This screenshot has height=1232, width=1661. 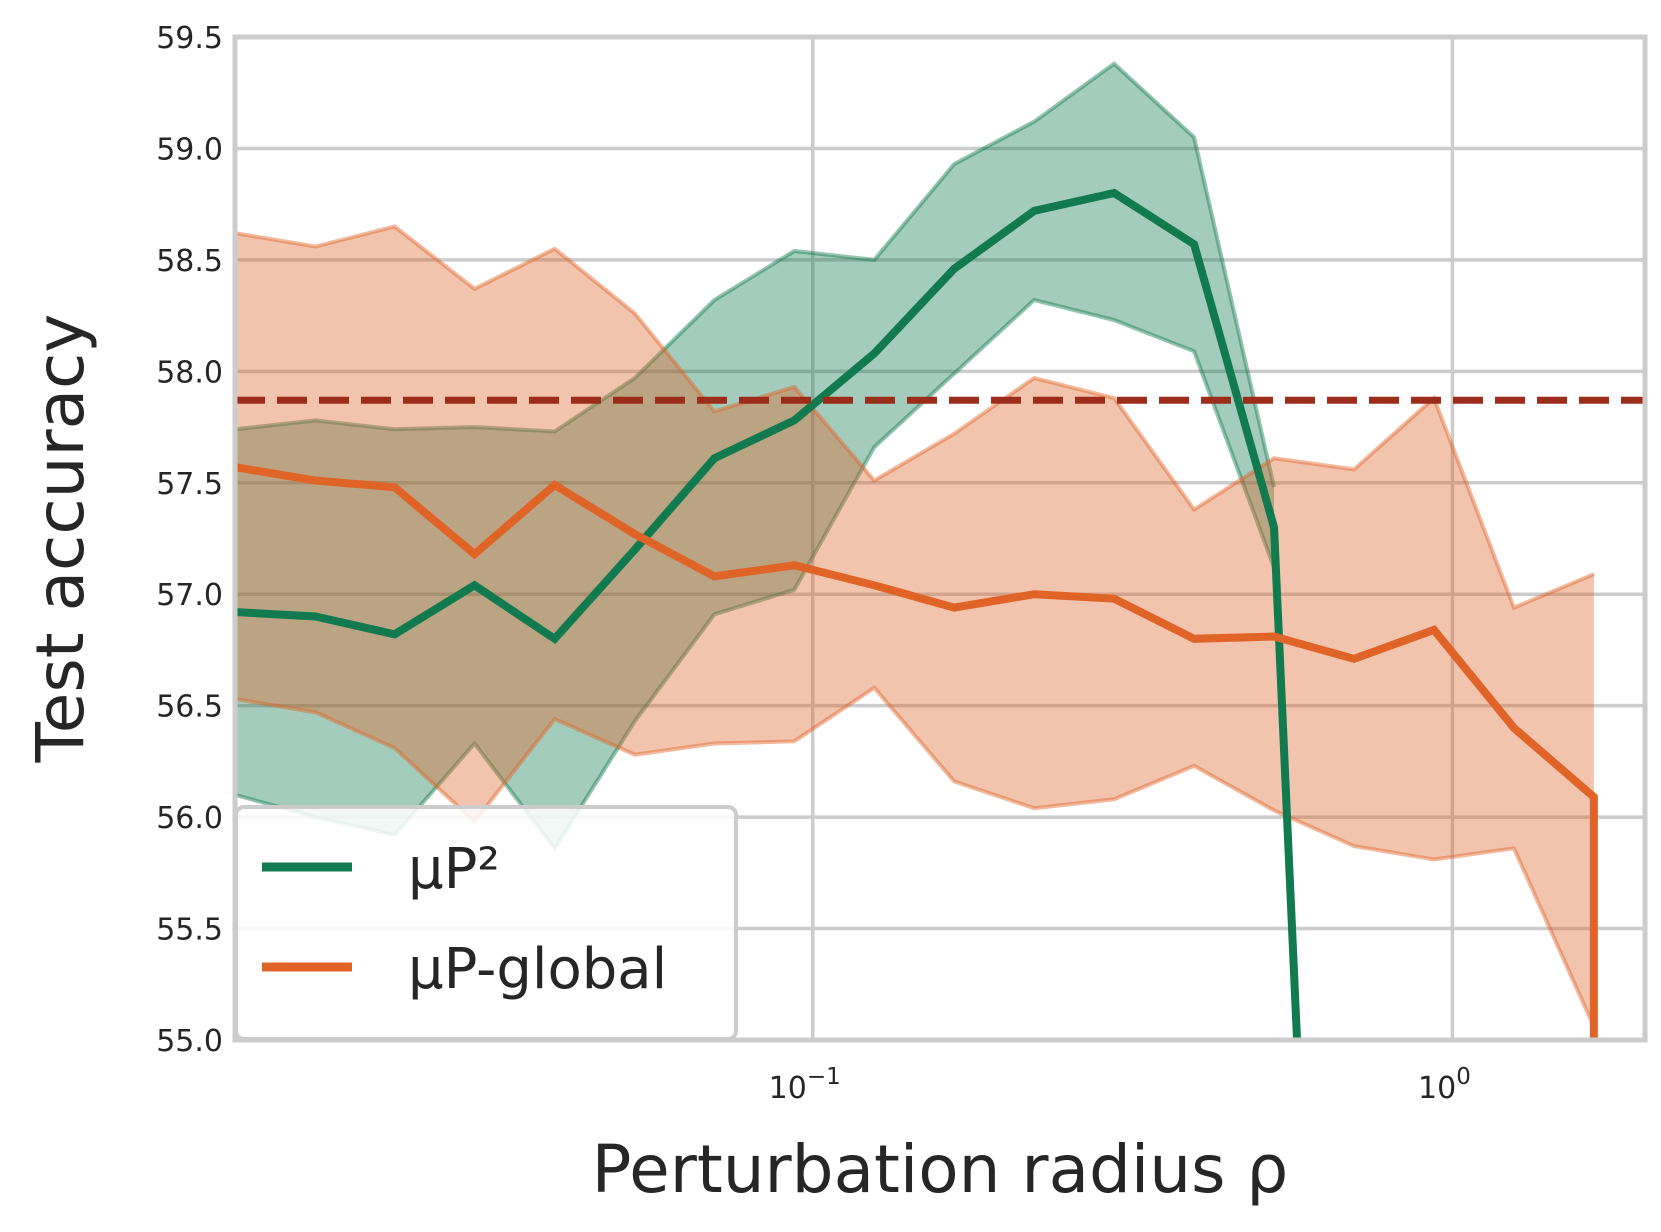 What do you see at coordinates (189, 38) in the screenshot?
I see `y-tick-label: 59.5` at bounding box center [189, 38].